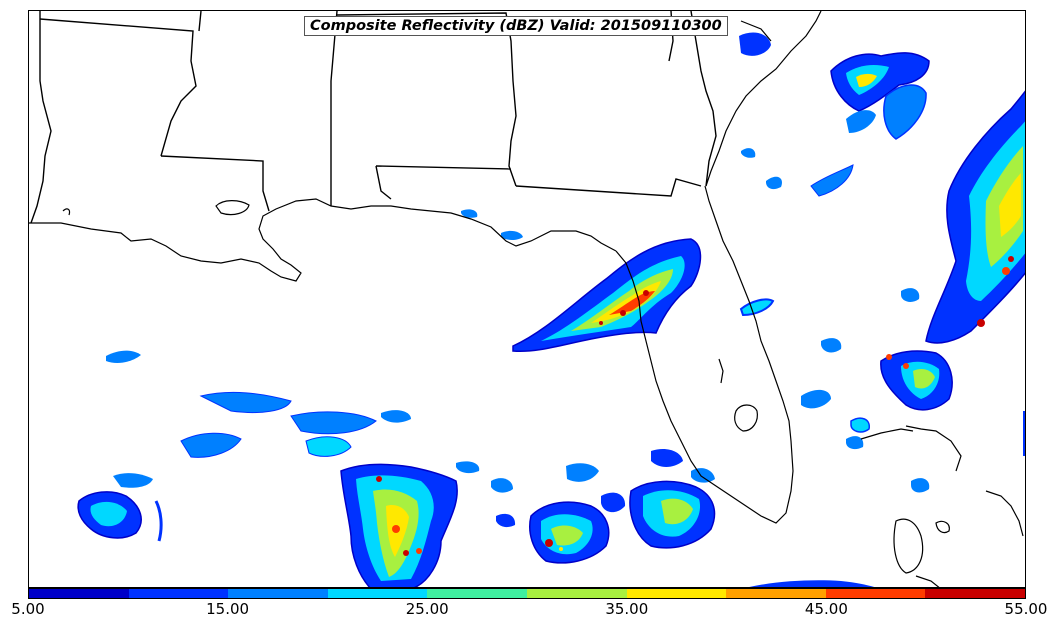 The height and width of the screenshot is (633, 1060). Describe the element at coordinates (1026, 609) in the screenshot. I see `colorbar-tick-label: 55.00` at that location.